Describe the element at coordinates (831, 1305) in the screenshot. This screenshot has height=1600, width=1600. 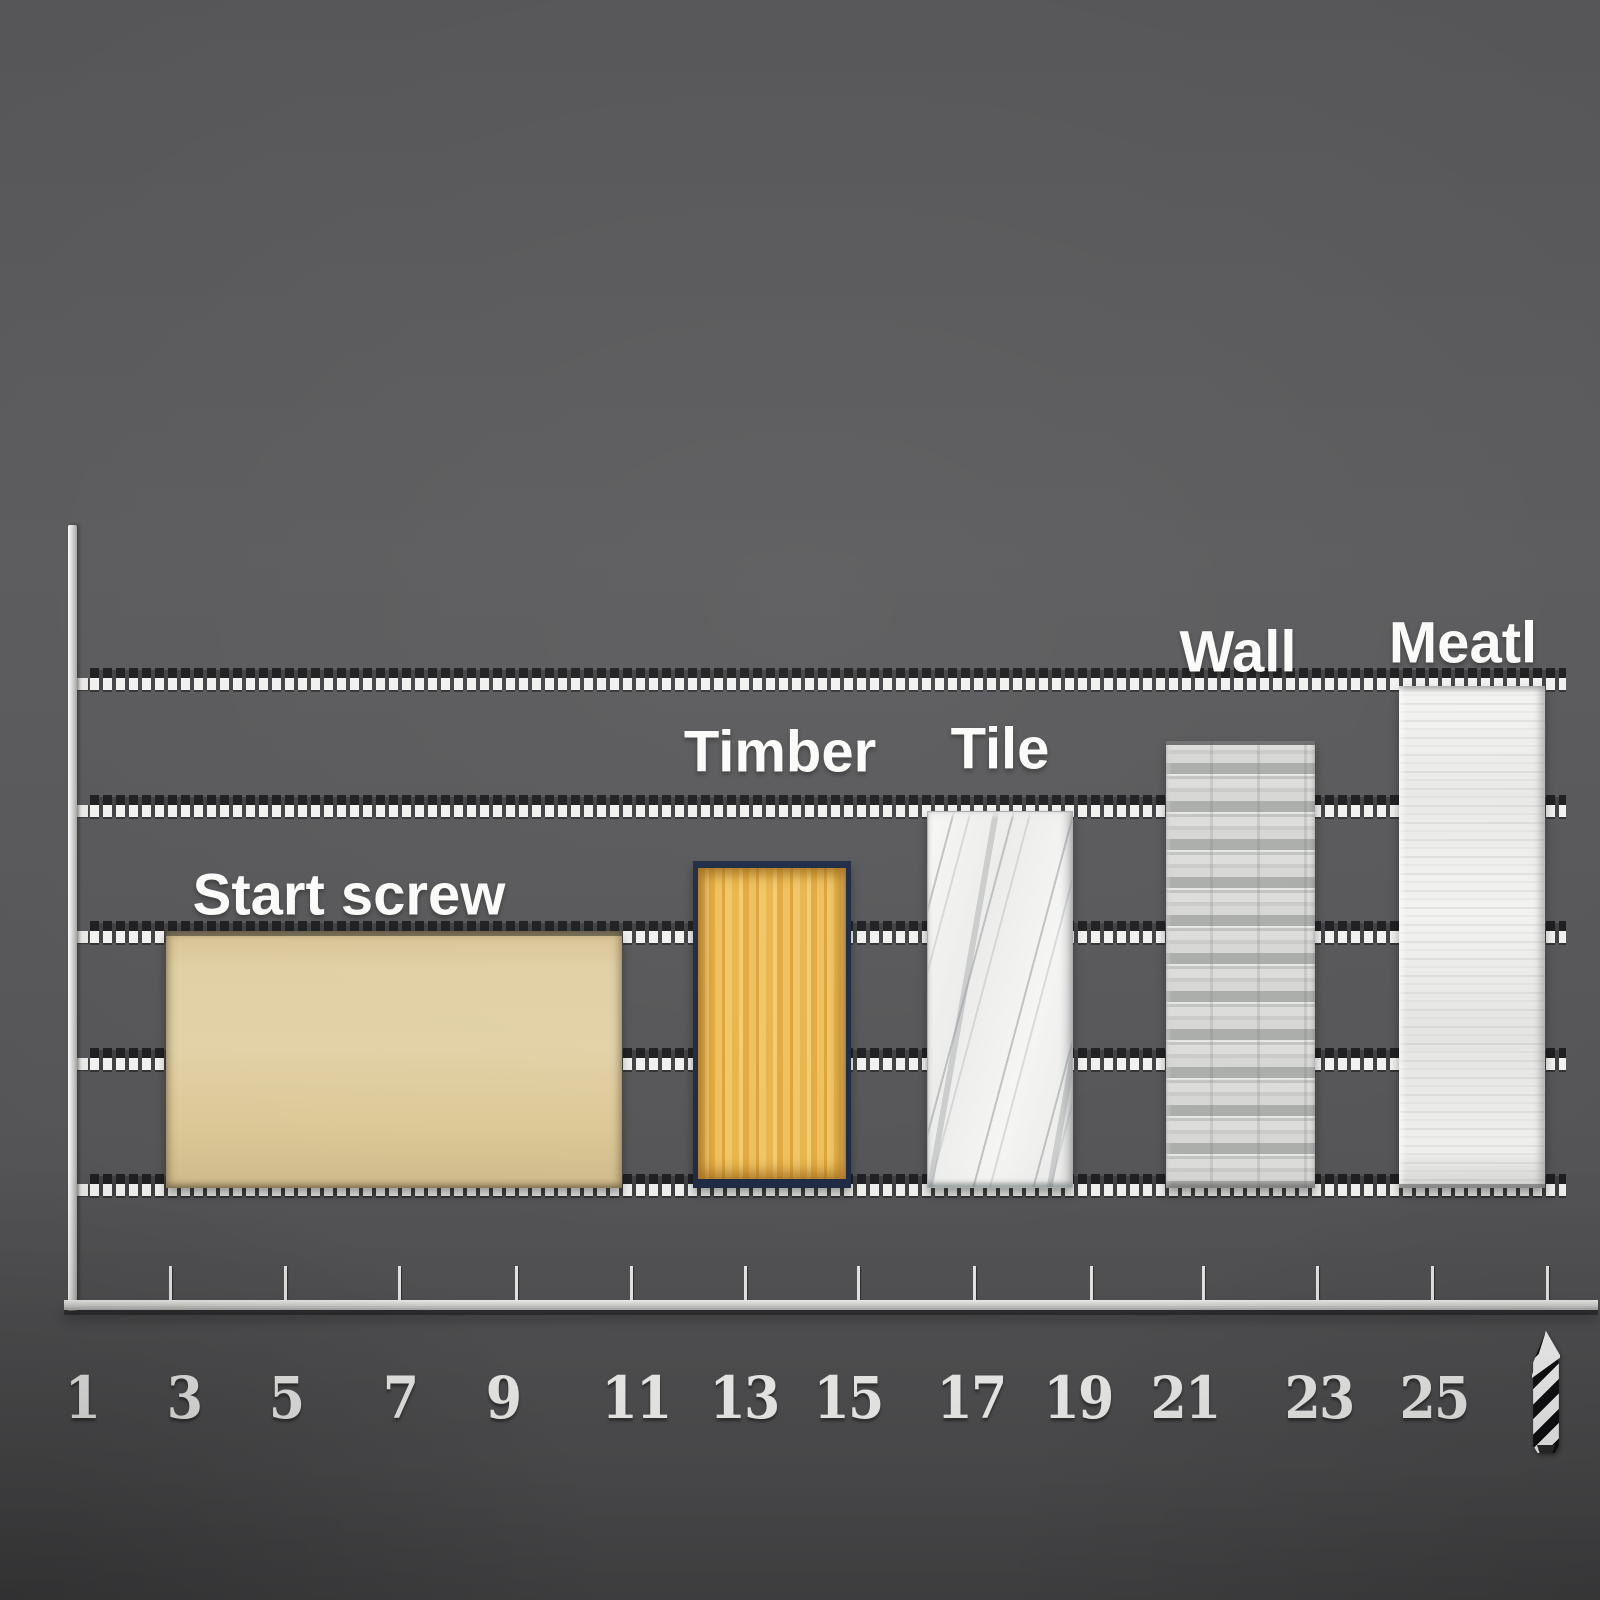
I see `x-axis` at that location.